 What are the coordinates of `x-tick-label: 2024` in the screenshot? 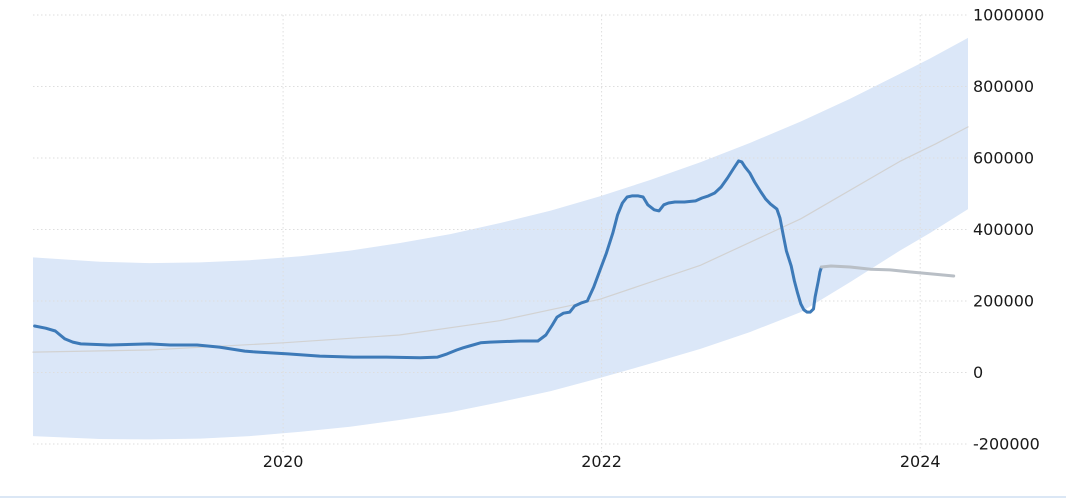 It's located at (920, 461).